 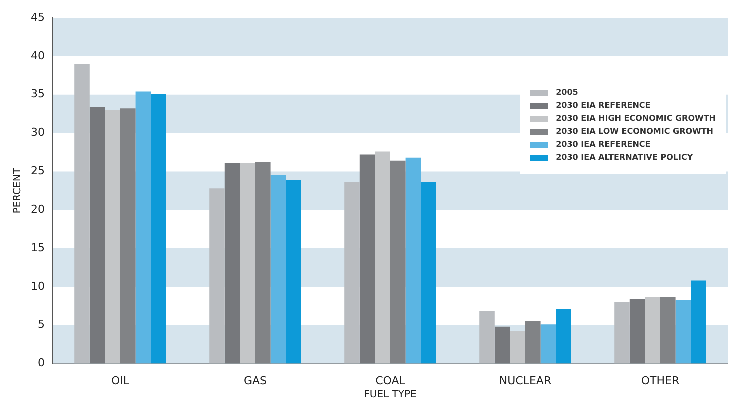 What do you see at coordinates (41, 325) in the screenshot?
I see `y-tick-label: 5` at bounding box center [41, 325].